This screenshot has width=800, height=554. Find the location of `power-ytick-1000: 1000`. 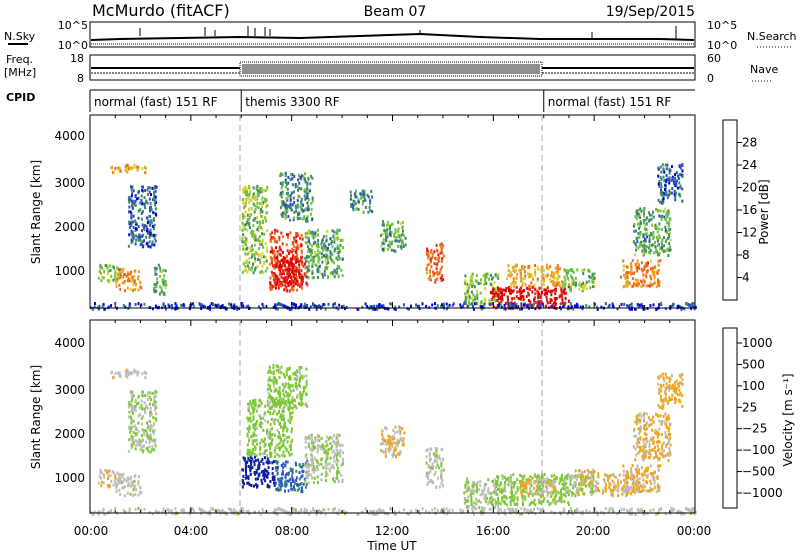

power-ytick-1000: 1000 is located at coordinates (69, 271).